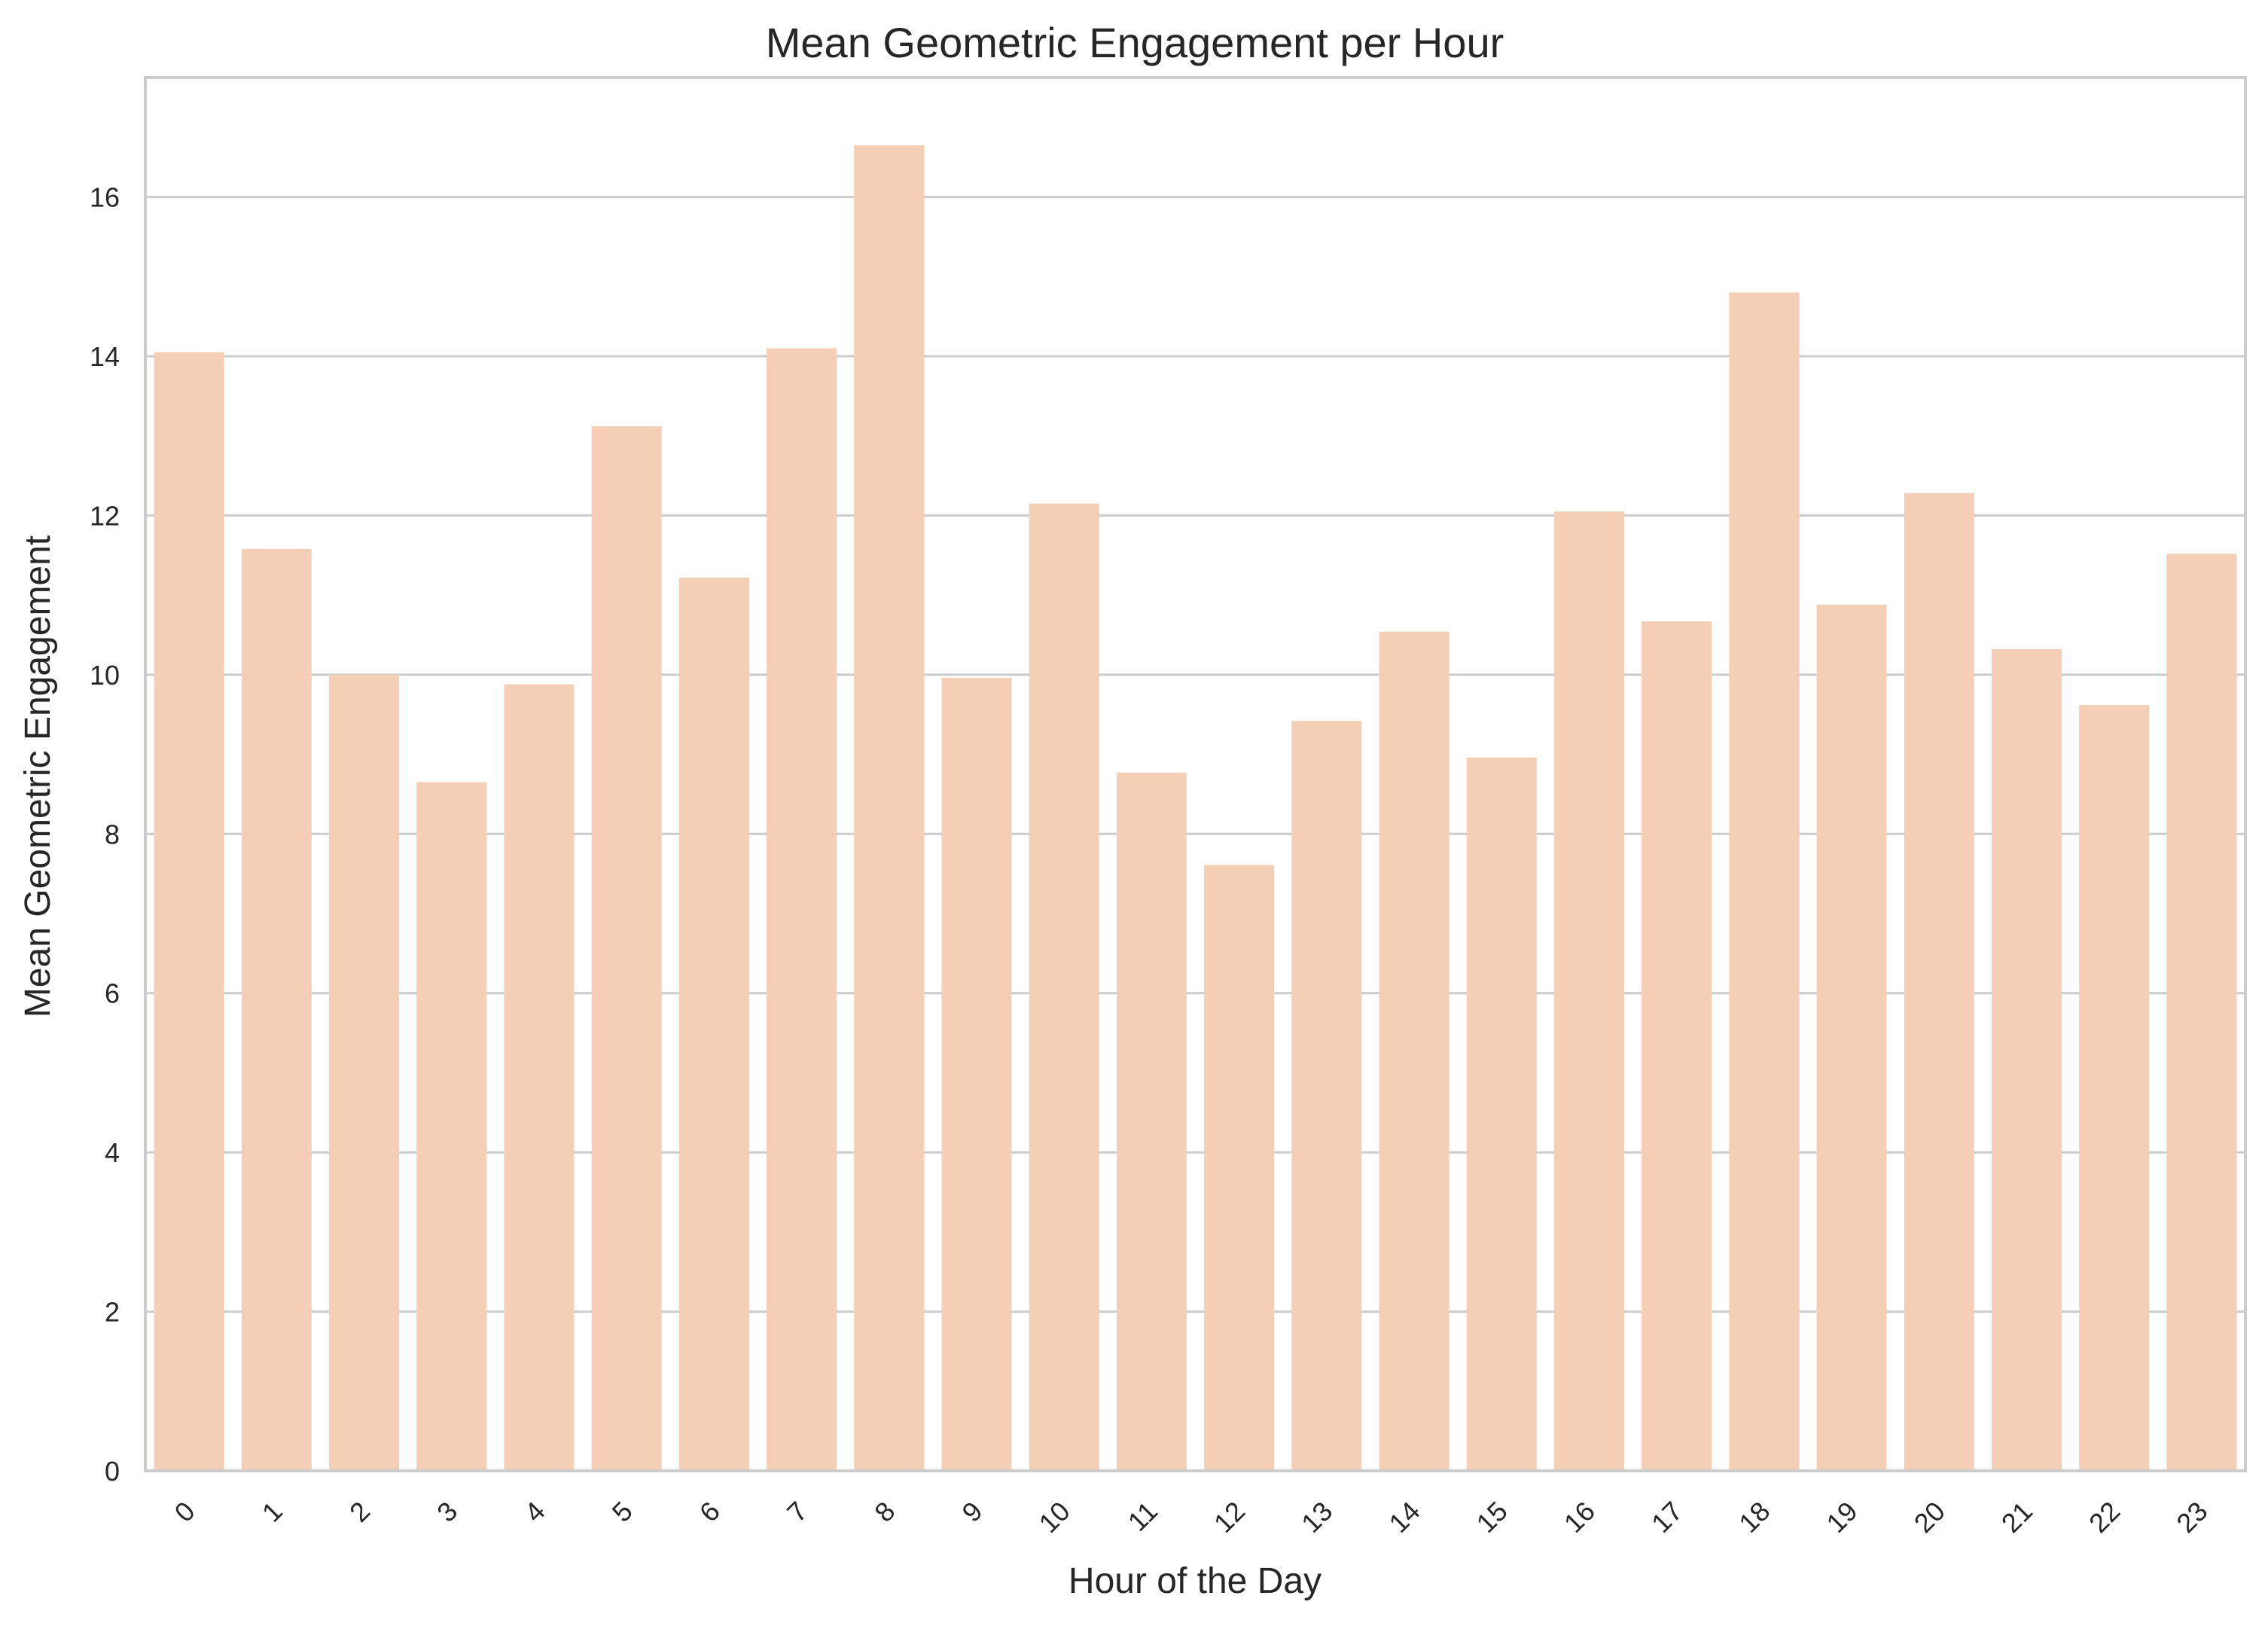 This screenshot has width=2268, height=1626. I want to click on y-tick-label: 14, so click(105, 356).